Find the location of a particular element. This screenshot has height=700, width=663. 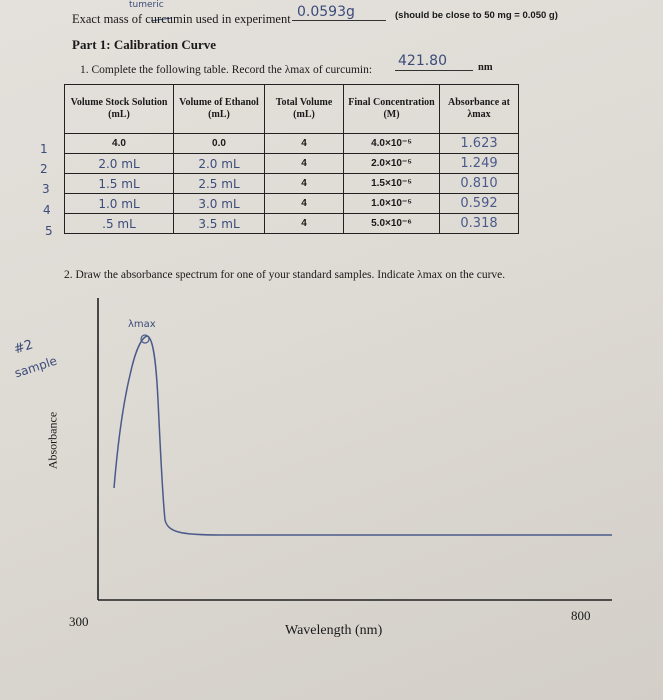

table-row: .5 mL 3.5 mL 4 5.0×10⁻⁶ 0.318 is located at coordinates (291, 223).